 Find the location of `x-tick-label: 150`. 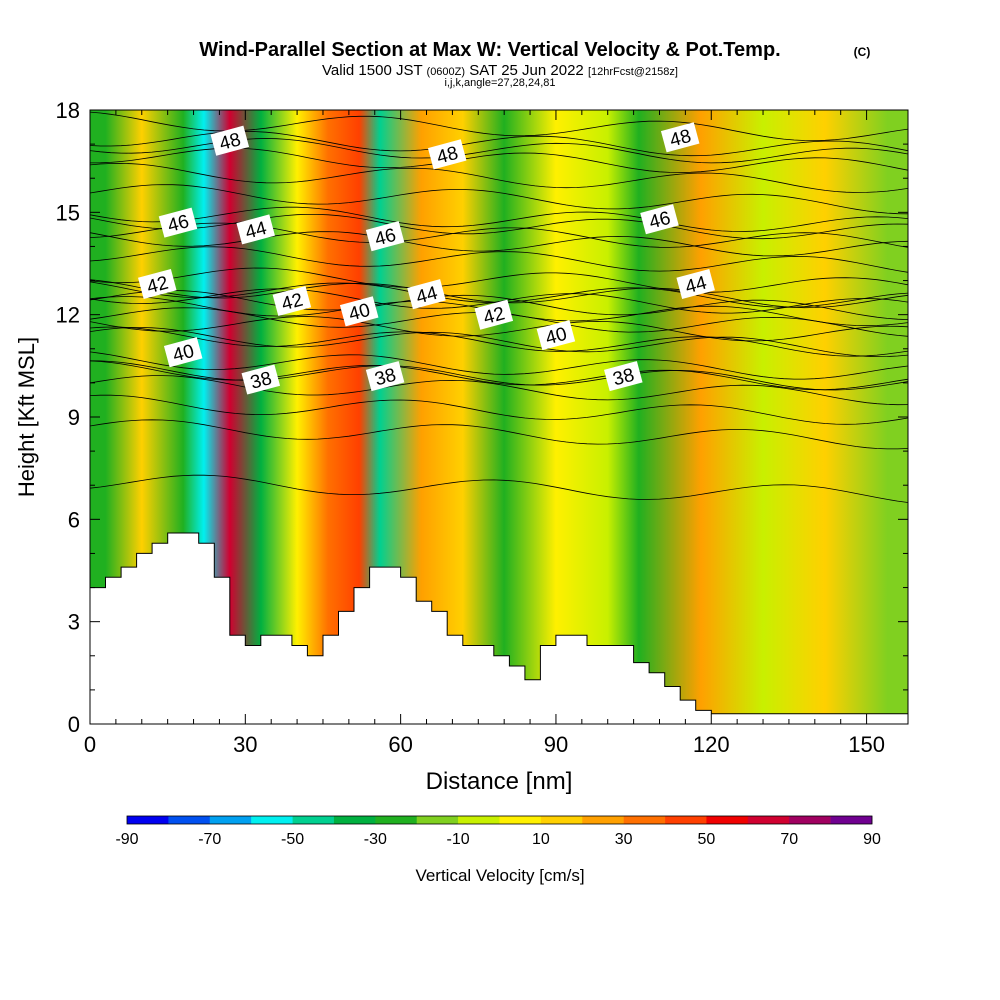

x-tick-label: 150 is located at coordinates (866, 744).